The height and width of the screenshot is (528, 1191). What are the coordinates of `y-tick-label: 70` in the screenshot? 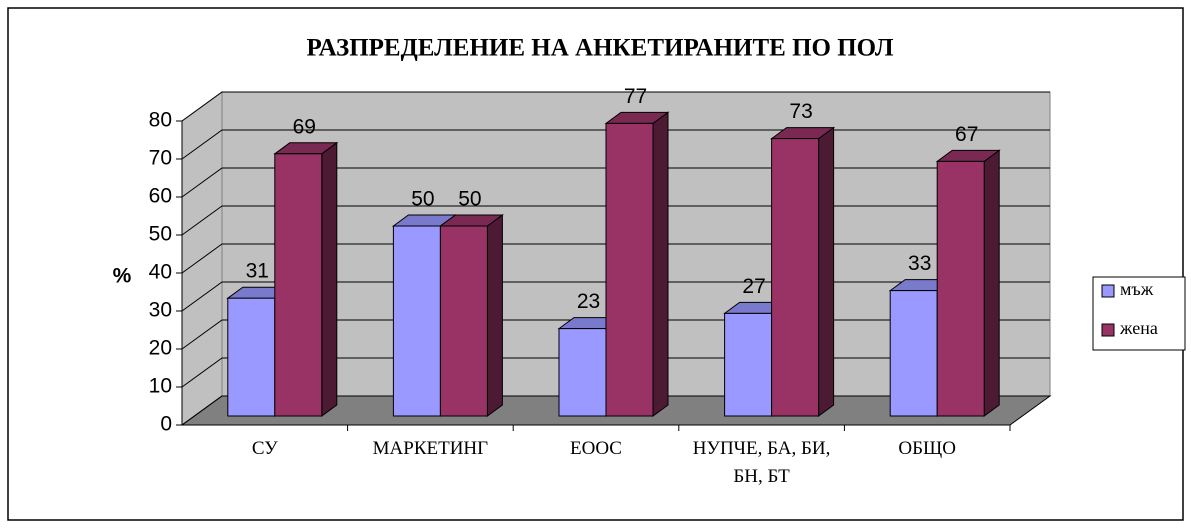 It's located at (160, 158).